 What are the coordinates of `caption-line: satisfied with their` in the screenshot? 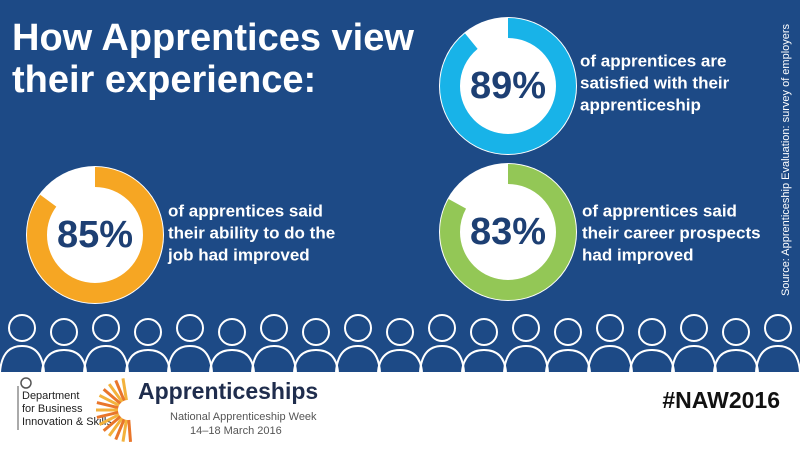 It's located at (655, 82).